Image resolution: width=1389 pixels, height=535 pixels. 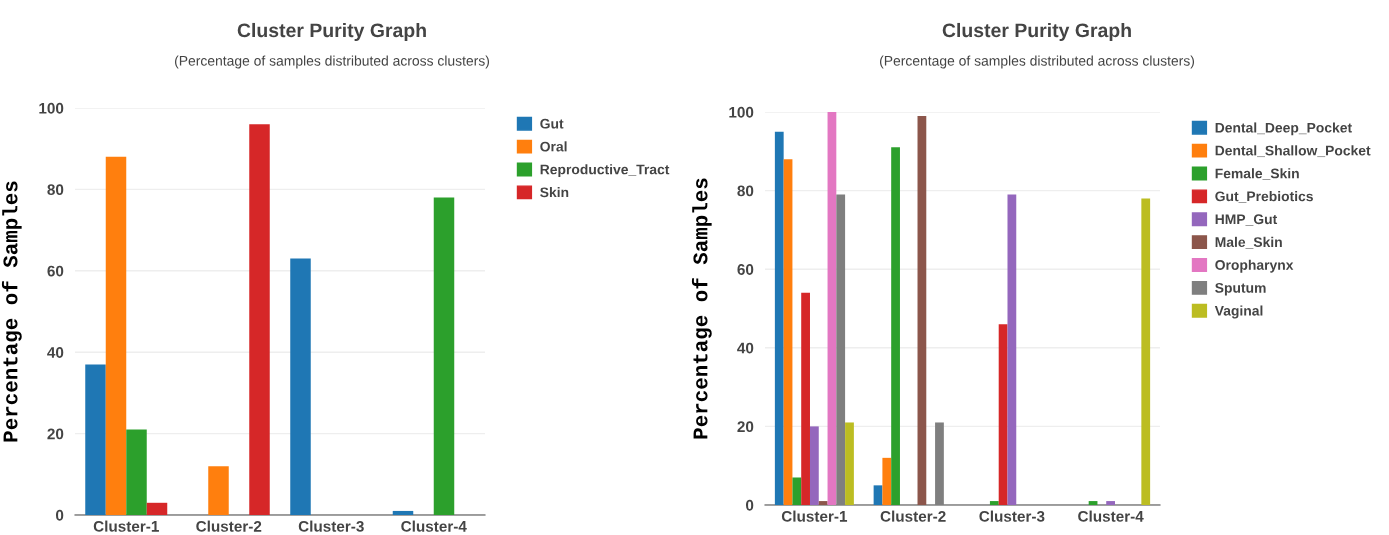 What do you see at coordinates (1283, 129) in the screenshot?
I see `legend-label: Dental_Deep_Pocket` at bounding box center [1283, 129].